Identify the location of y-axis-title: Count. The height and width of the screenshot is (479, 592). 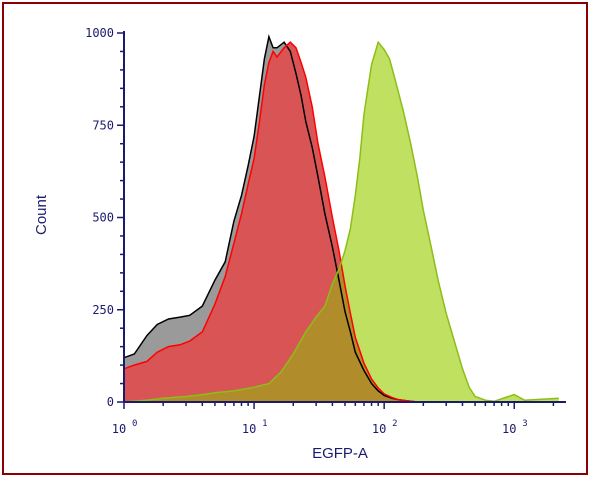
(41, 214).